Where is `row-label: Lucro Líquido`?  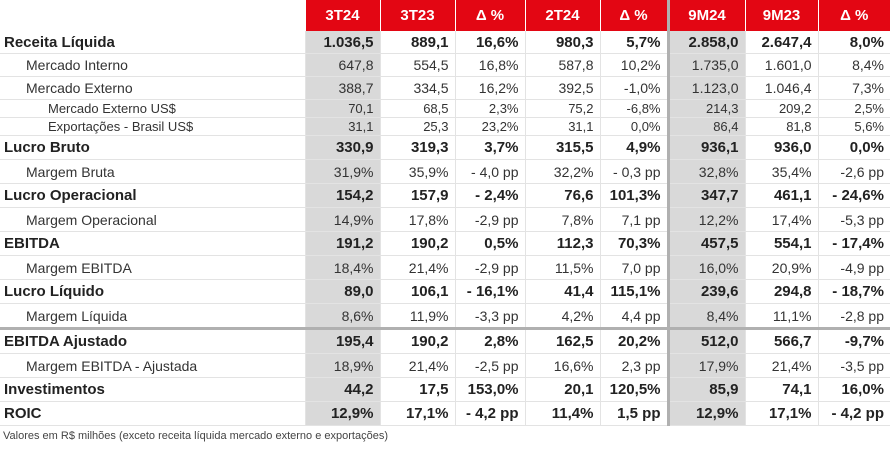 row-label: Lucro Líquido is located at coordinates (152, 291).